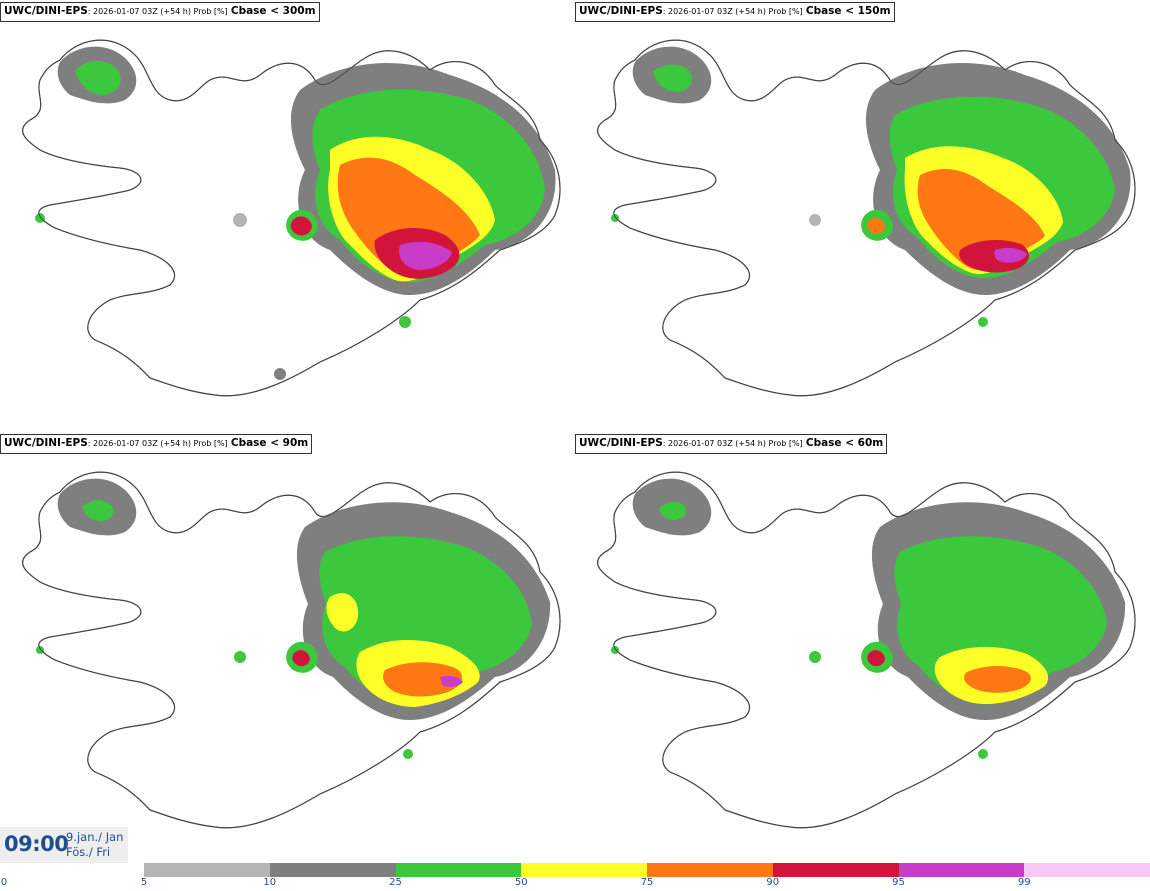 The width and height of the screenshot is (1150, 891). What do you see at coordinates (647, 882) in the screenshot?
I see `legend-tick-label: 75` at bounding box center [647, 882].